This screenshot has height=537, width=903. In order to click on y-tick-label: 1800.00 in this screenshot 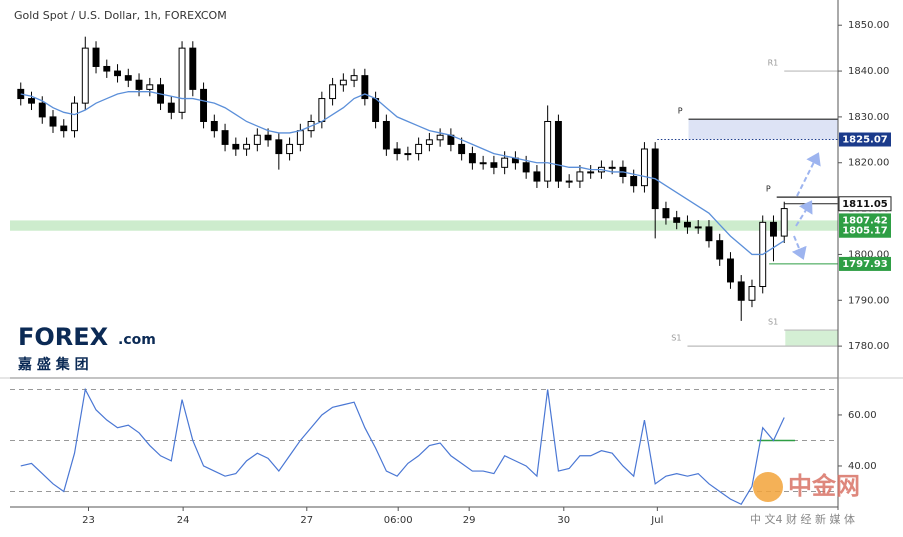, I will do `click(868, 254)`.